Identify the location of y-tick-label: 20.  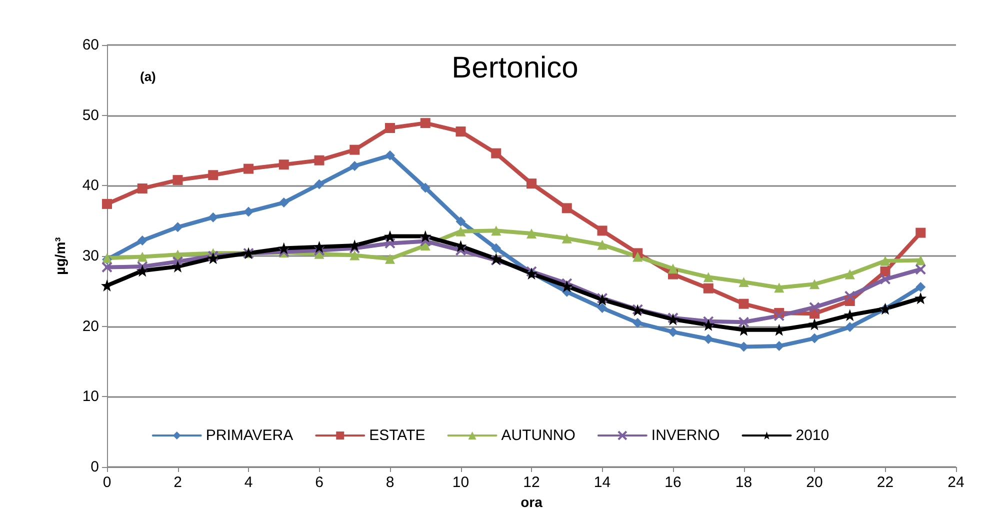
(90, 326).